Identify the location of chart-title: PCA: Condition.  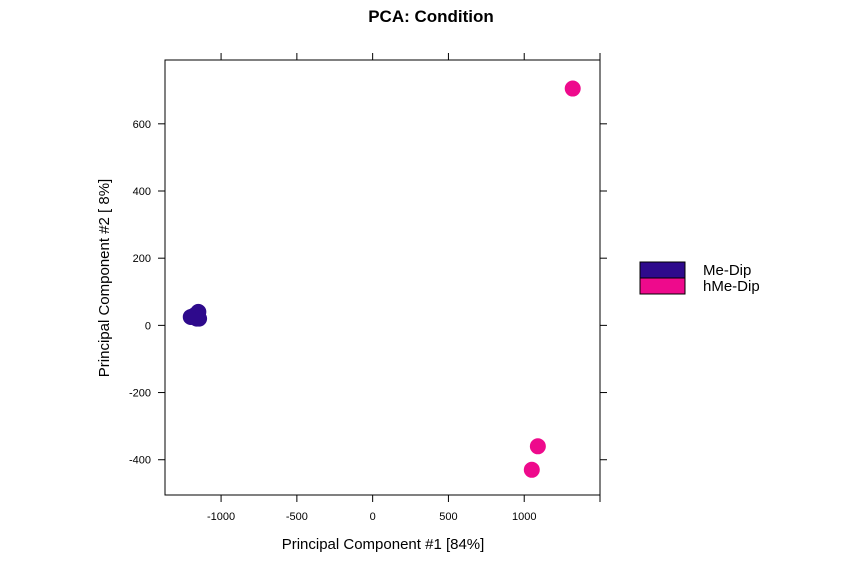
(431, 16).